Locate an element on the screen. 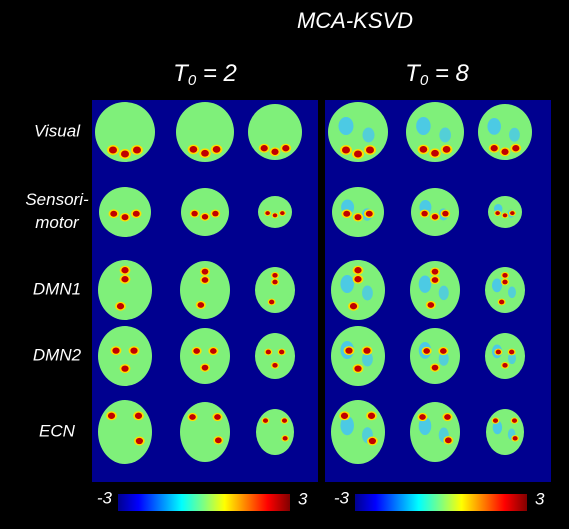  column-symbol: T is located at coordinates (413, 73).